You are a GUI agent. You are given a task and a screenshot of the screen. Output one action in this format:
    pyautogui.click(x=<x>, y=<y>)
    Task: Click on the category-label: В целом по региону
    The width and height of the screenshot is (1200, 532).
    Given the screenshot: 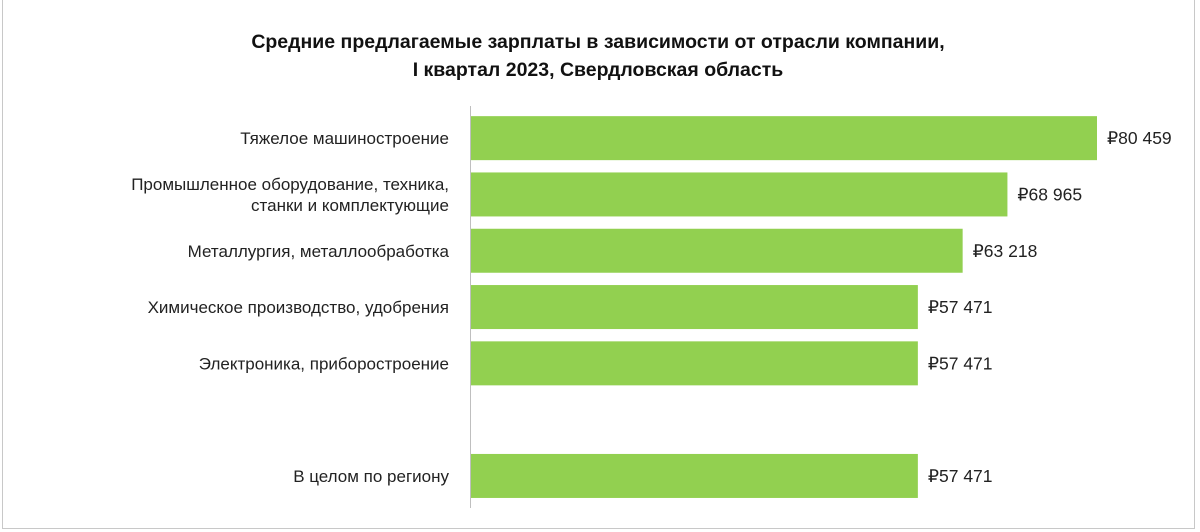 What is the action you would take?
    pyautogui.click(x=371, y=476)
    